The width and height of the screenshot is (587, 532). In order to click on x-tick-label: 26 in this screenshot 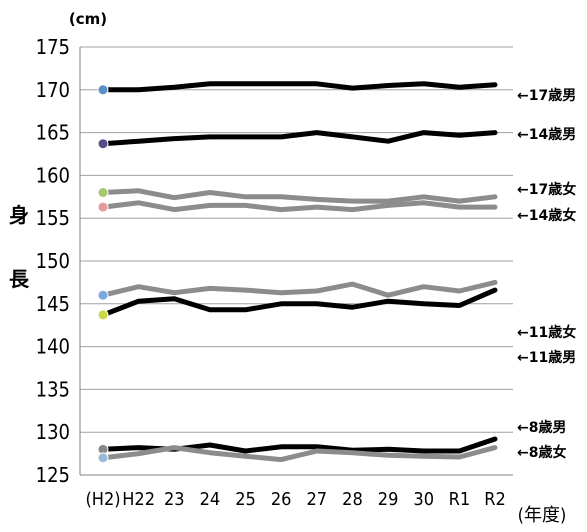, I will do `click(281, 499)`.